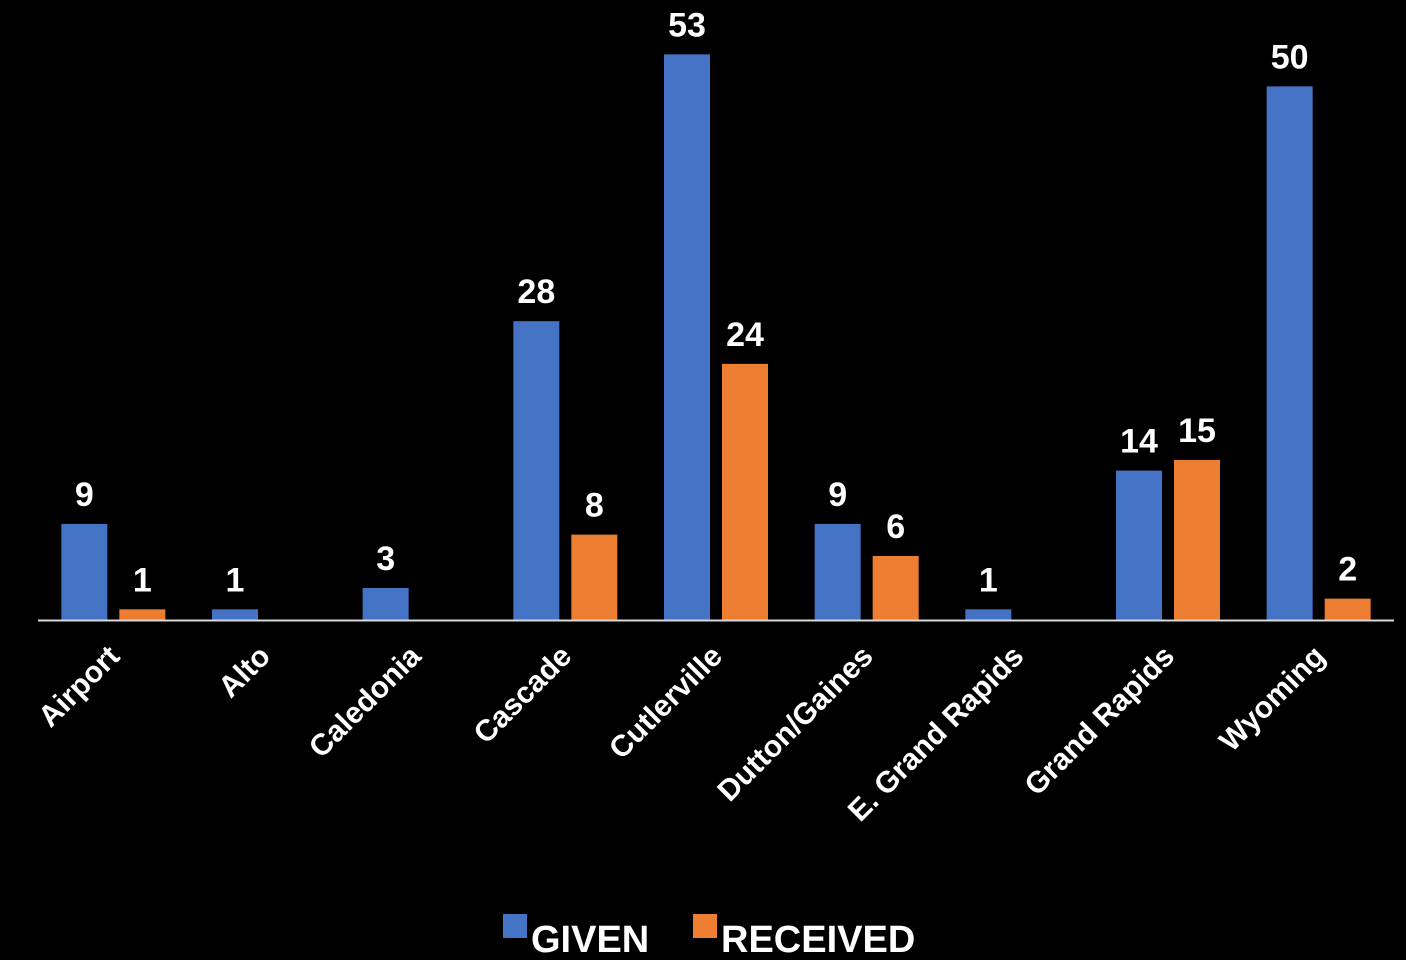  Describe the element at coordinates (1139, 442) in the screenshot. I see `data-label-given-7: 14` at that location.